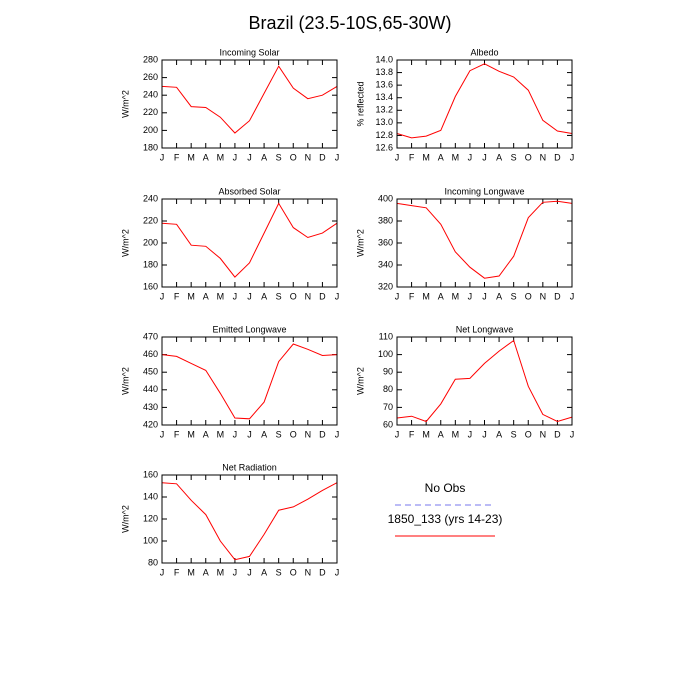  What do you see at coordinates (150, 496) in the screenshot?
I see `y-tick-label: 140` at bounding box center [150, 496].